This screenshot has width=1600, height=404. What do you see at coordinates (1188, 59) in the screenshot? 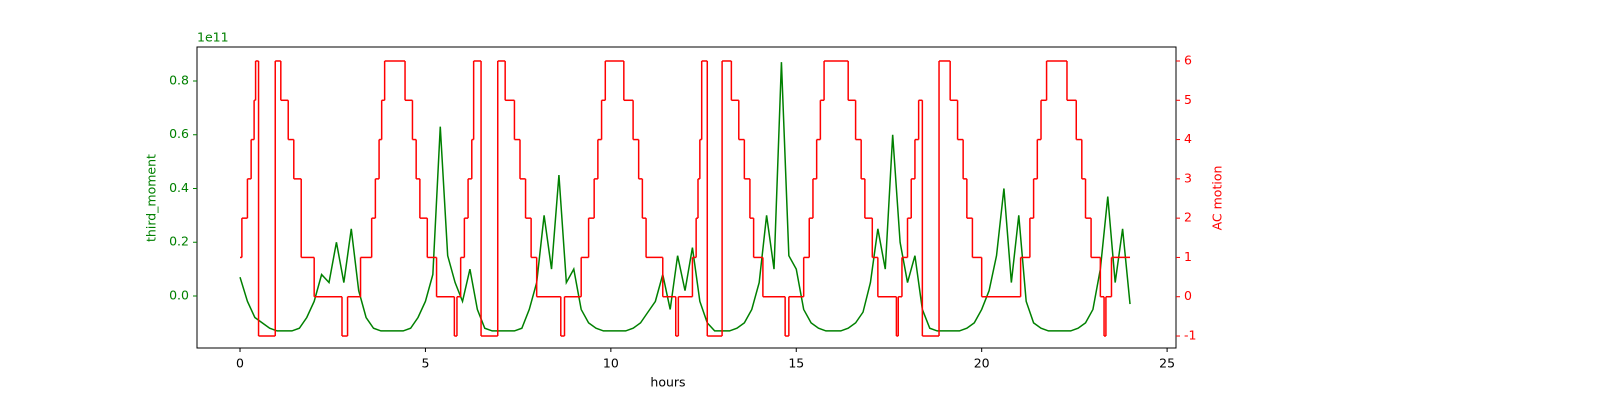
I see `y2-tick-label: 6` at bounding box center [1188, 59].